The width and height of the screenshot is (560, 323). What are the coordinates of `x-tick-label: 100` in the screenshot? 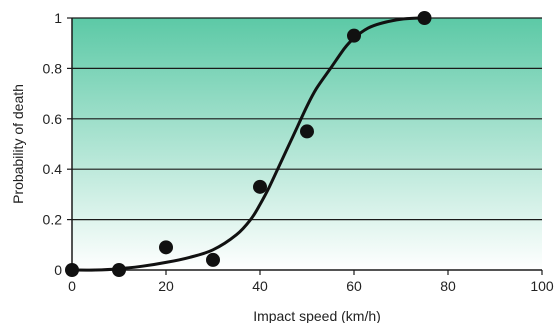 It's located at (542, 286).